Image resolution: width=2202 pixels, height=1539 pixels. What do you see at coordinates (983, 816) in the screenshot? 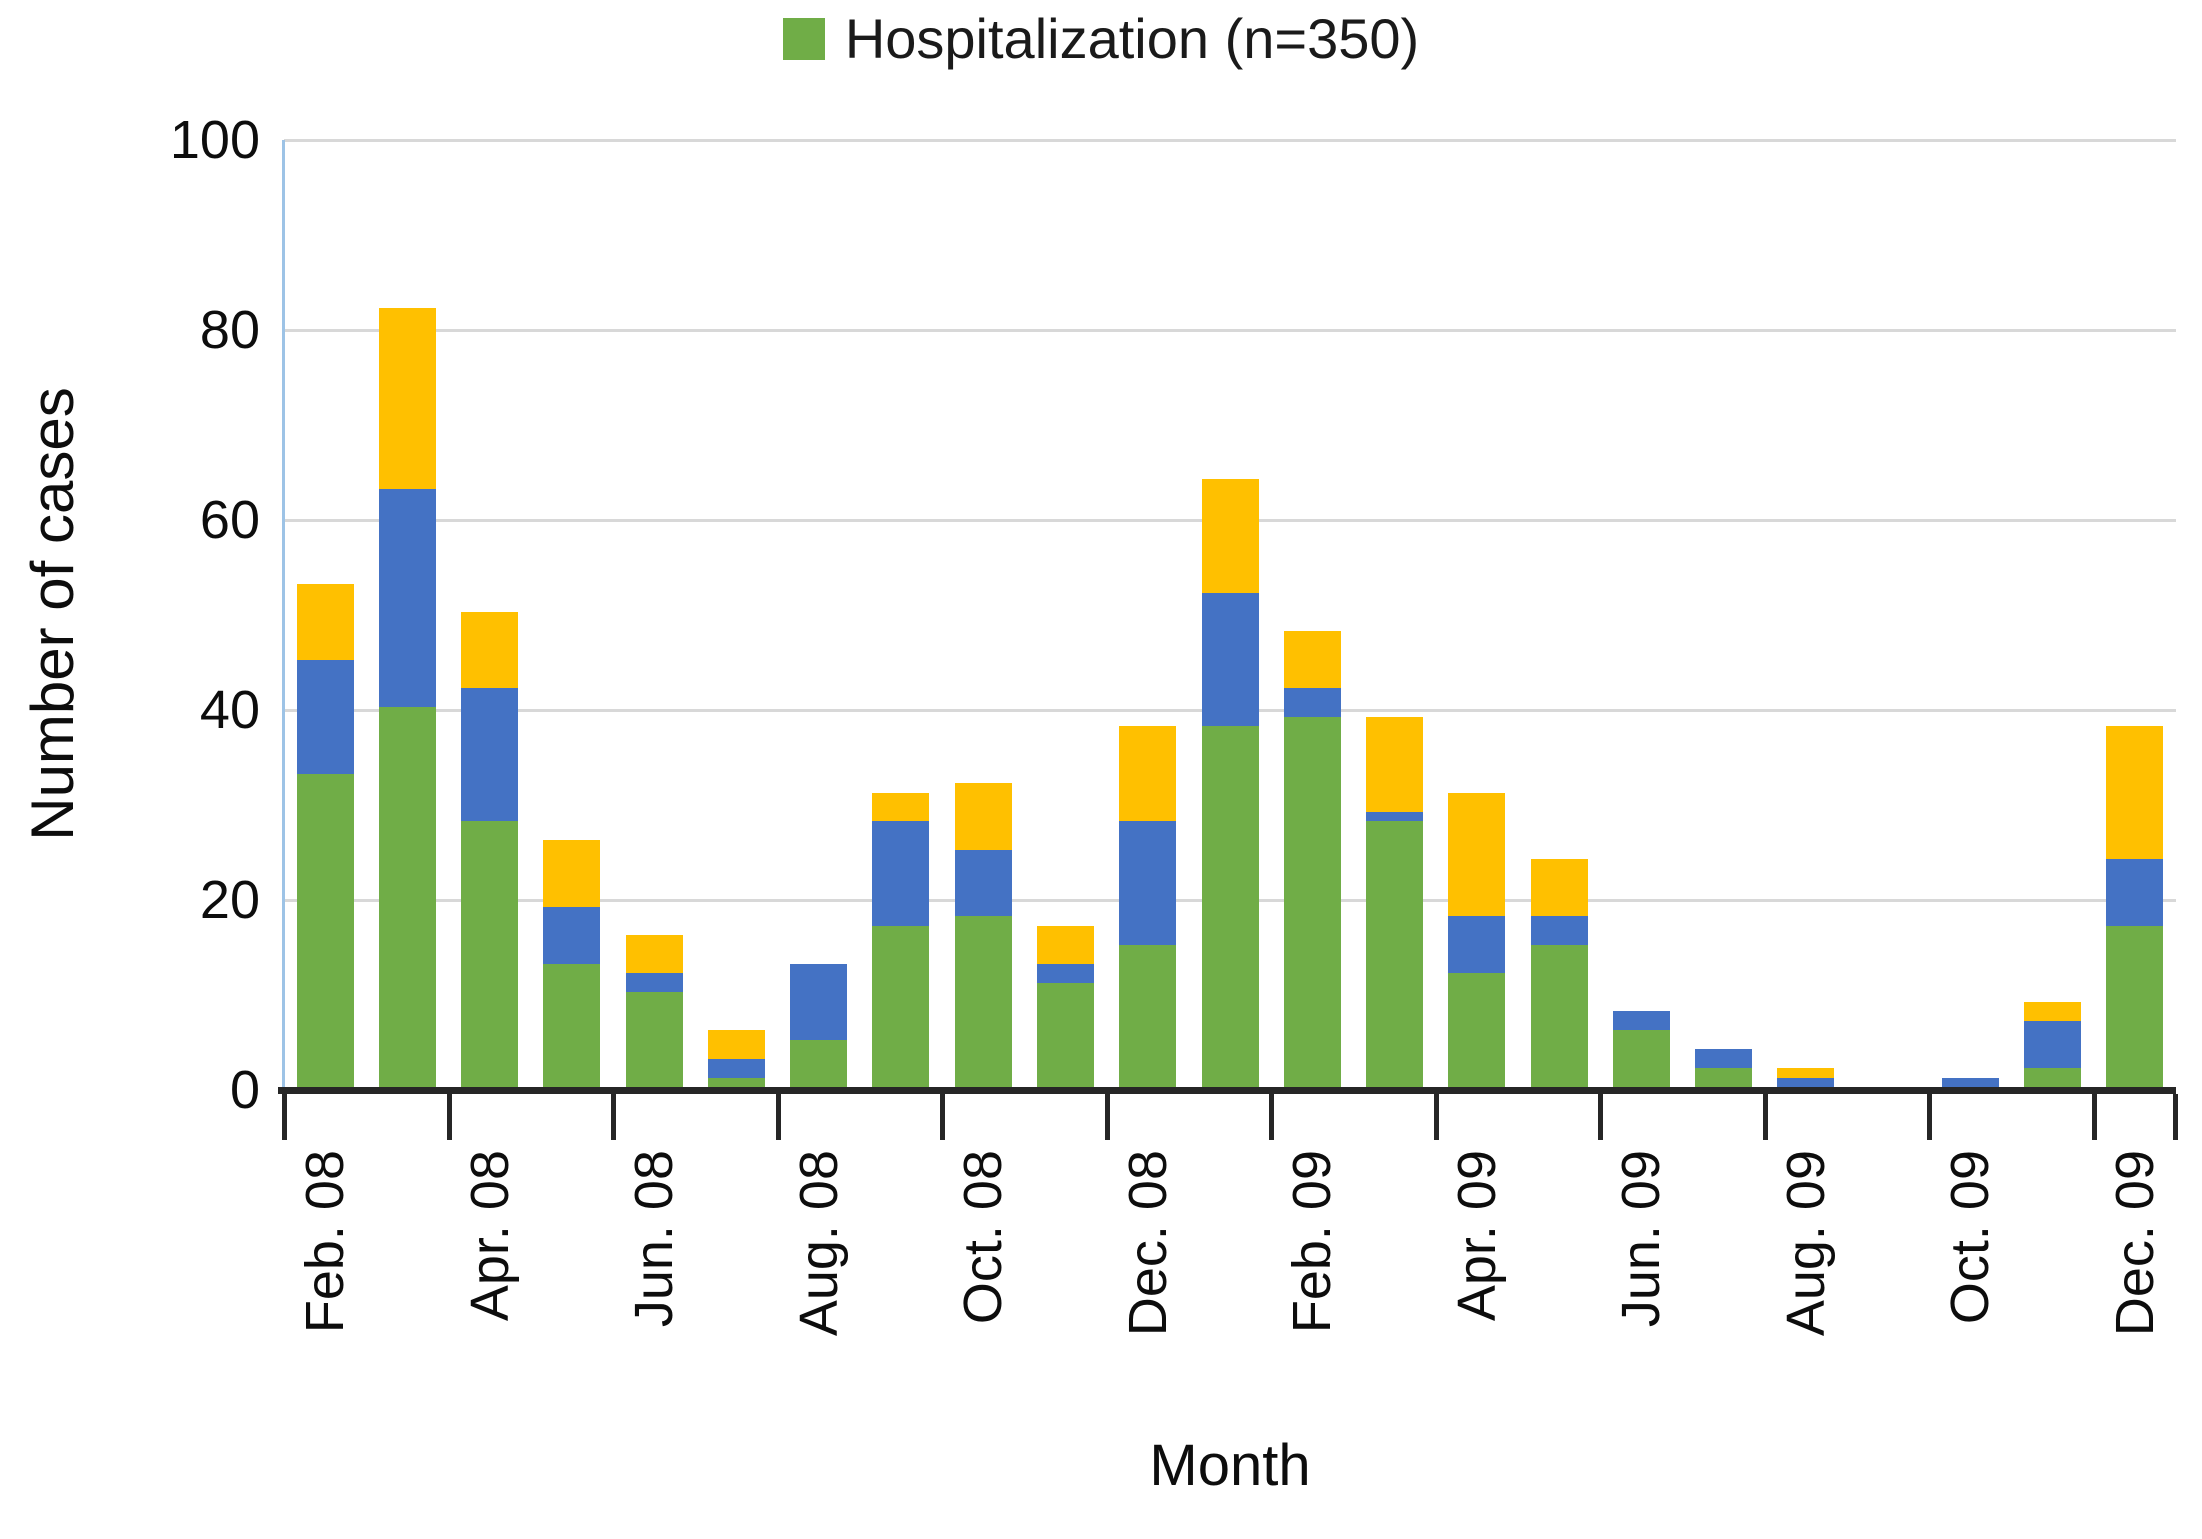
I see `bar-oct-08-series-yellow` at bounding box center [983, 816].